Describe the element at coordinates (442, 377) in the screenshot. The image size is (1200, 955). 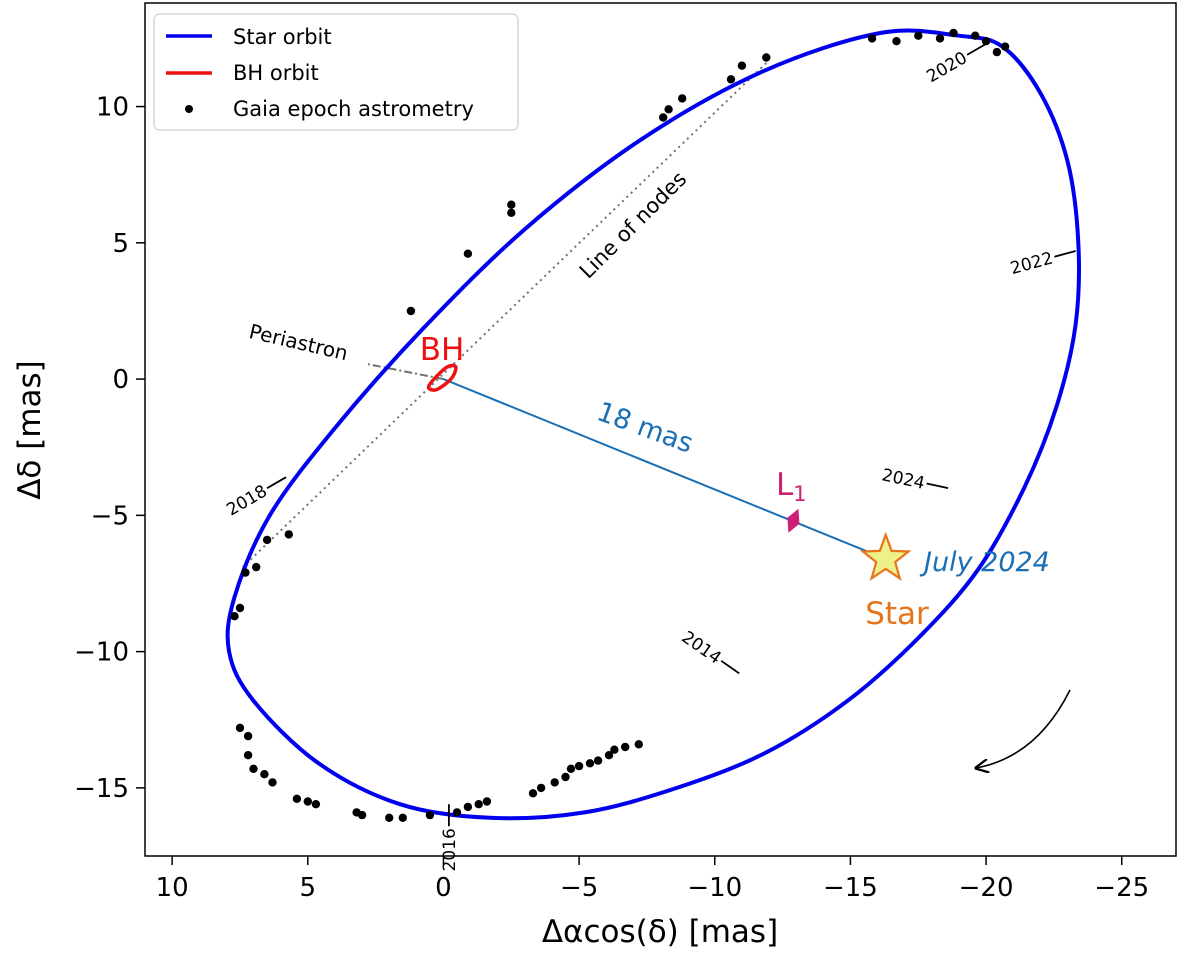
I see `bh-orbit-line` at that location.